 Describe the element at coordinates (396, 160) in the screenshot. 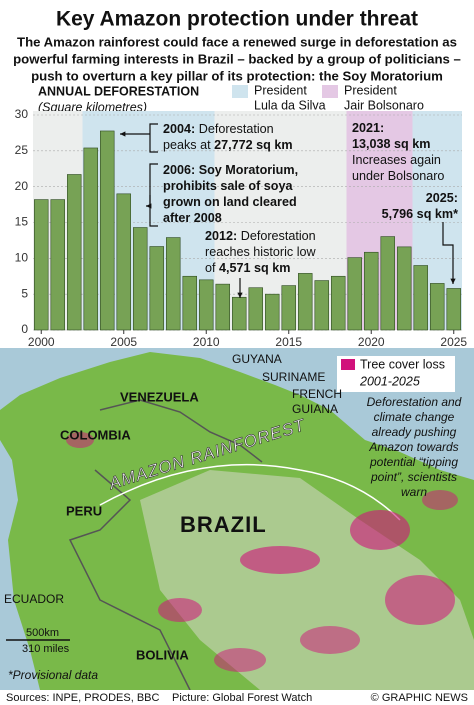

I see `annotation-segment: Increases again` at that location.